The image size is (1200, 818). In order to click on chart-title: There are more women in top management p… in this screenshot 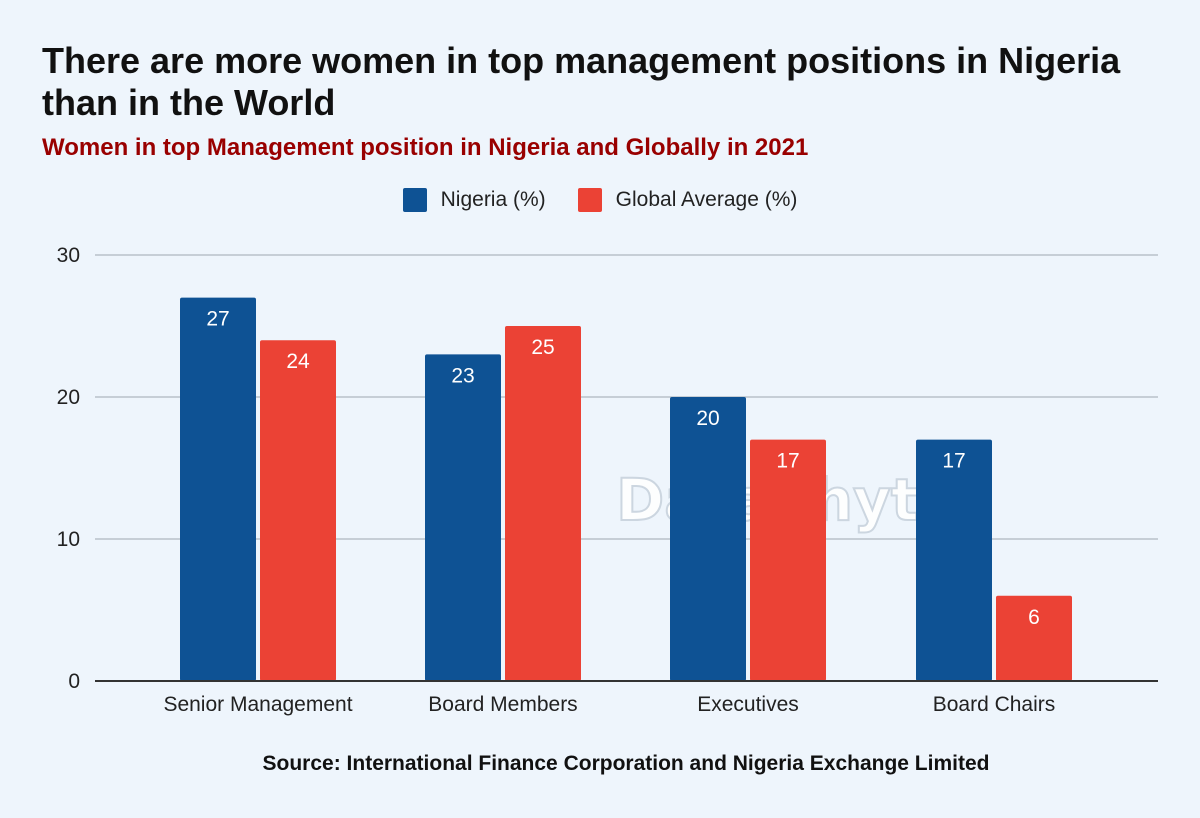, I will do `click(581, 81)`.